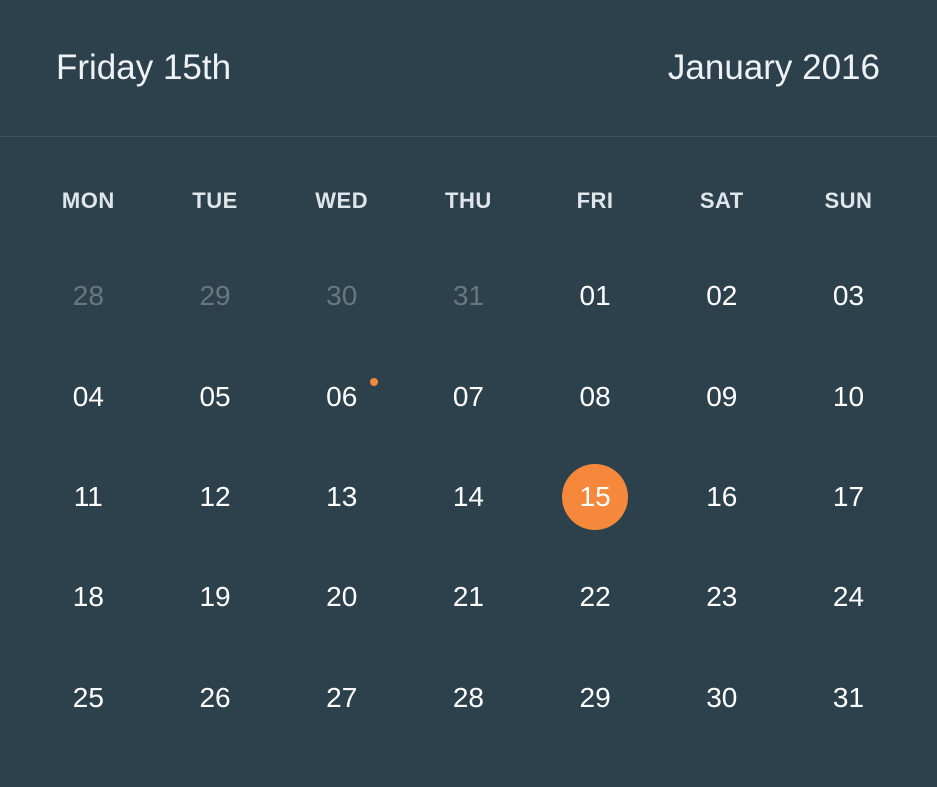 The height and width of the screenshot is (787, 937). I want to click on day-number: 02, so click(722, 296).